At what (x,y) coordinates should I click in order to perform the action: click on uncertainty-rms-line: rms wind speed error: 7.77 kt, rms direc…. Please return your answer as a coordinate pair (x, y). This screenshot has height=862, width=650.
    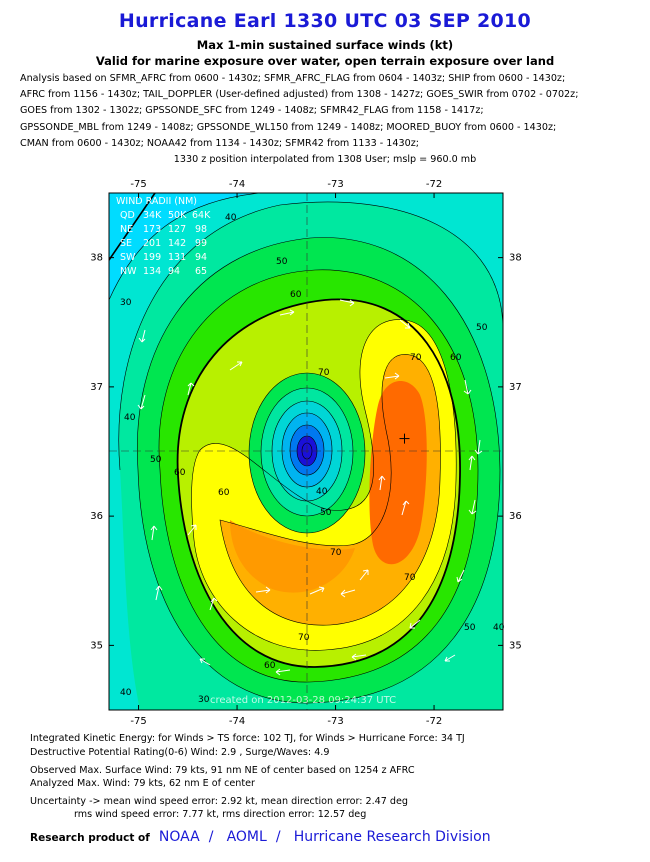
    Looking at the image, I should click on (220, 814).